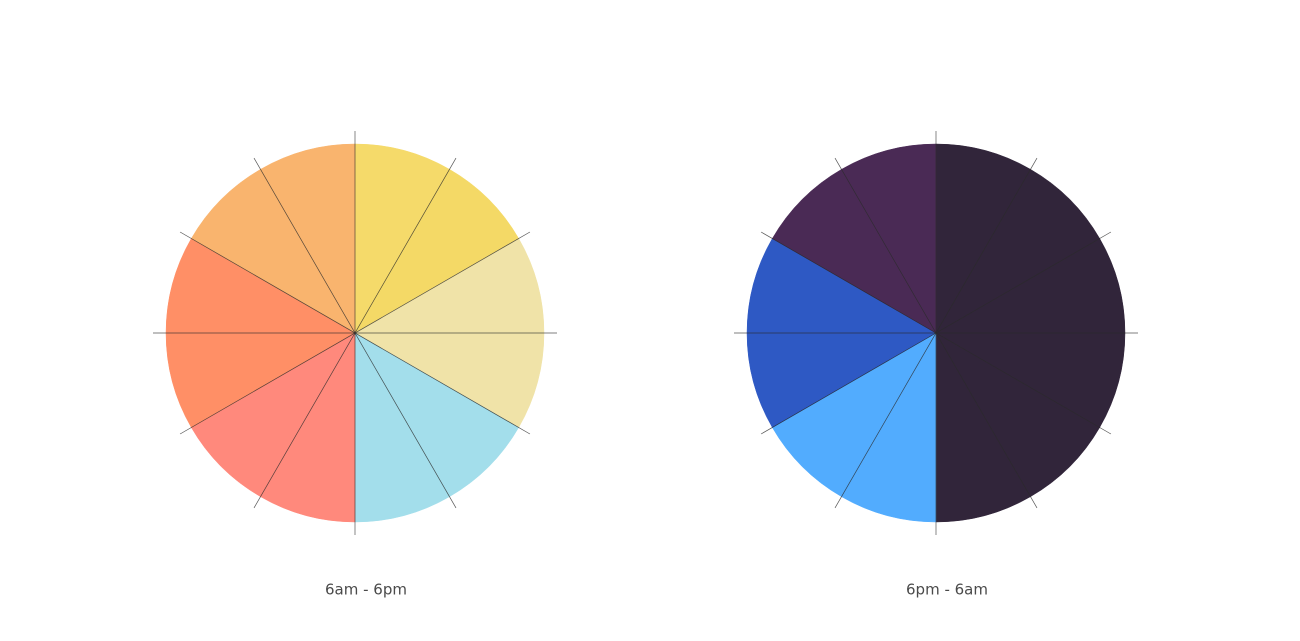 This screenshot has height=641, width=1300. What do you see at coordinates (947, 590) in the screenshot?
I see `clock-label: 6pm - 6am` at bounding box center [947, 590].